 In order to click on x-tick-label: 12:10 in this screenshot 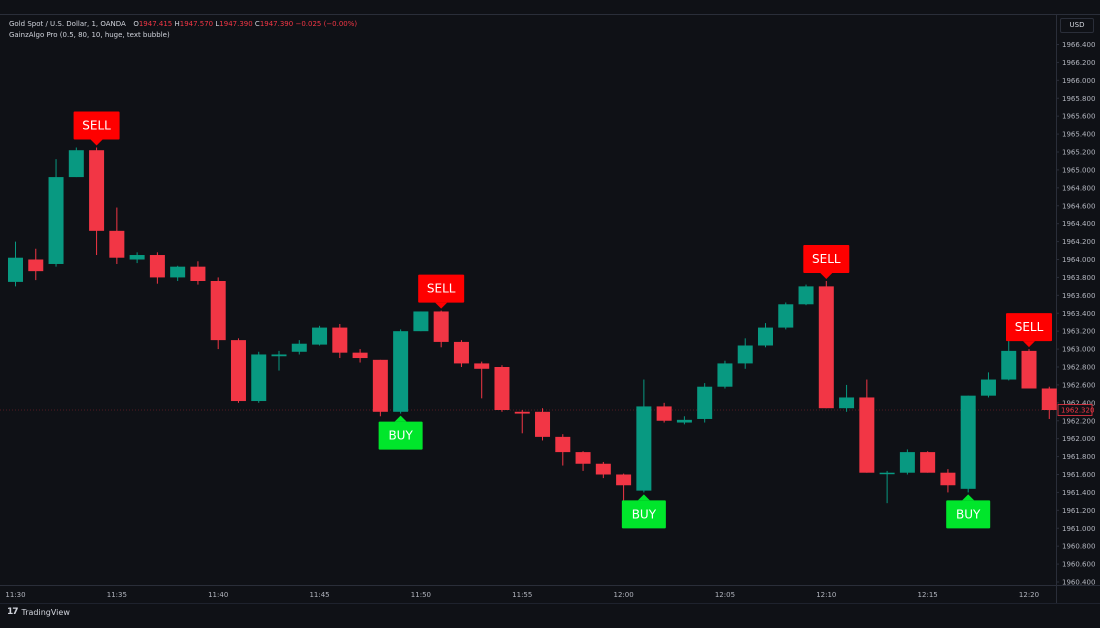, I will do `click(826, 595)`.